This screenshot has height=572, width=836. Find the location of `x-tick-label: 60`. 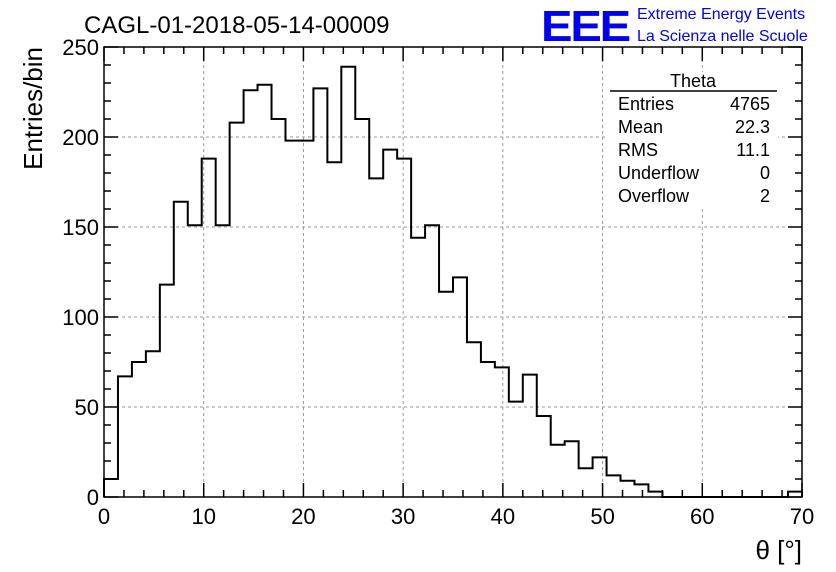

x-tick-label: 60 is located at coordinates (702, 516).